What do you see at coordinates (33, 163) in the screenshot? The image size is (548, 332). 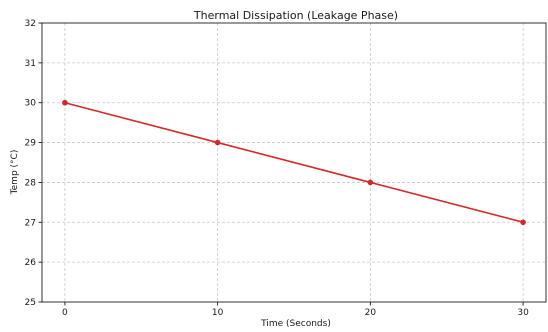 I see `y-axis: 25 26 27 28 29 30 31 32` at bounding box center [33, 163].